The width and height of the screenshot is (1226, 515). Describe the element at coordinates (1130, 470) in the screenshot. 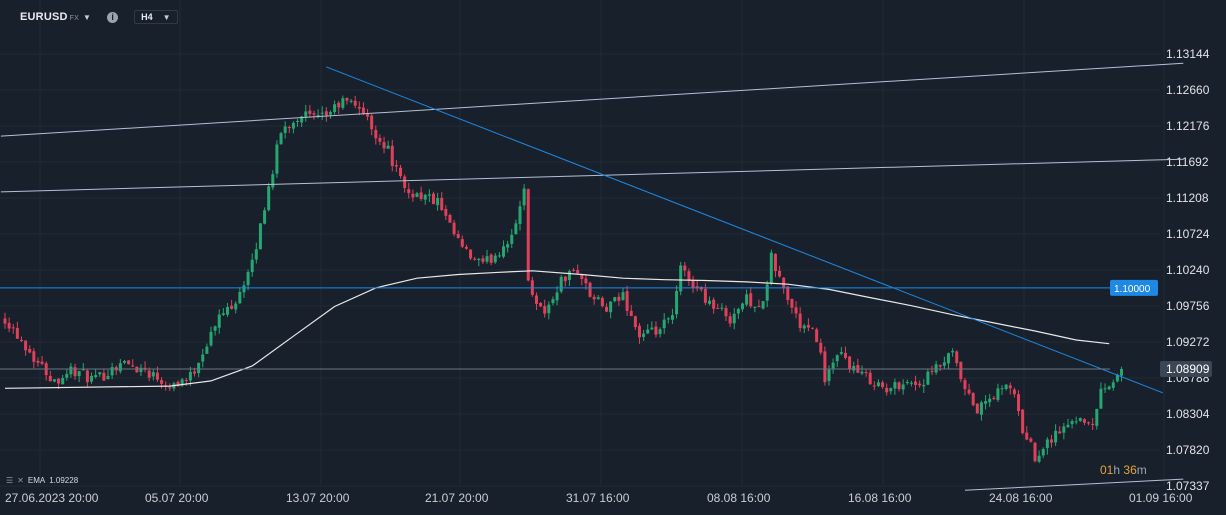

I see `timer-minutes: 36` at that location.